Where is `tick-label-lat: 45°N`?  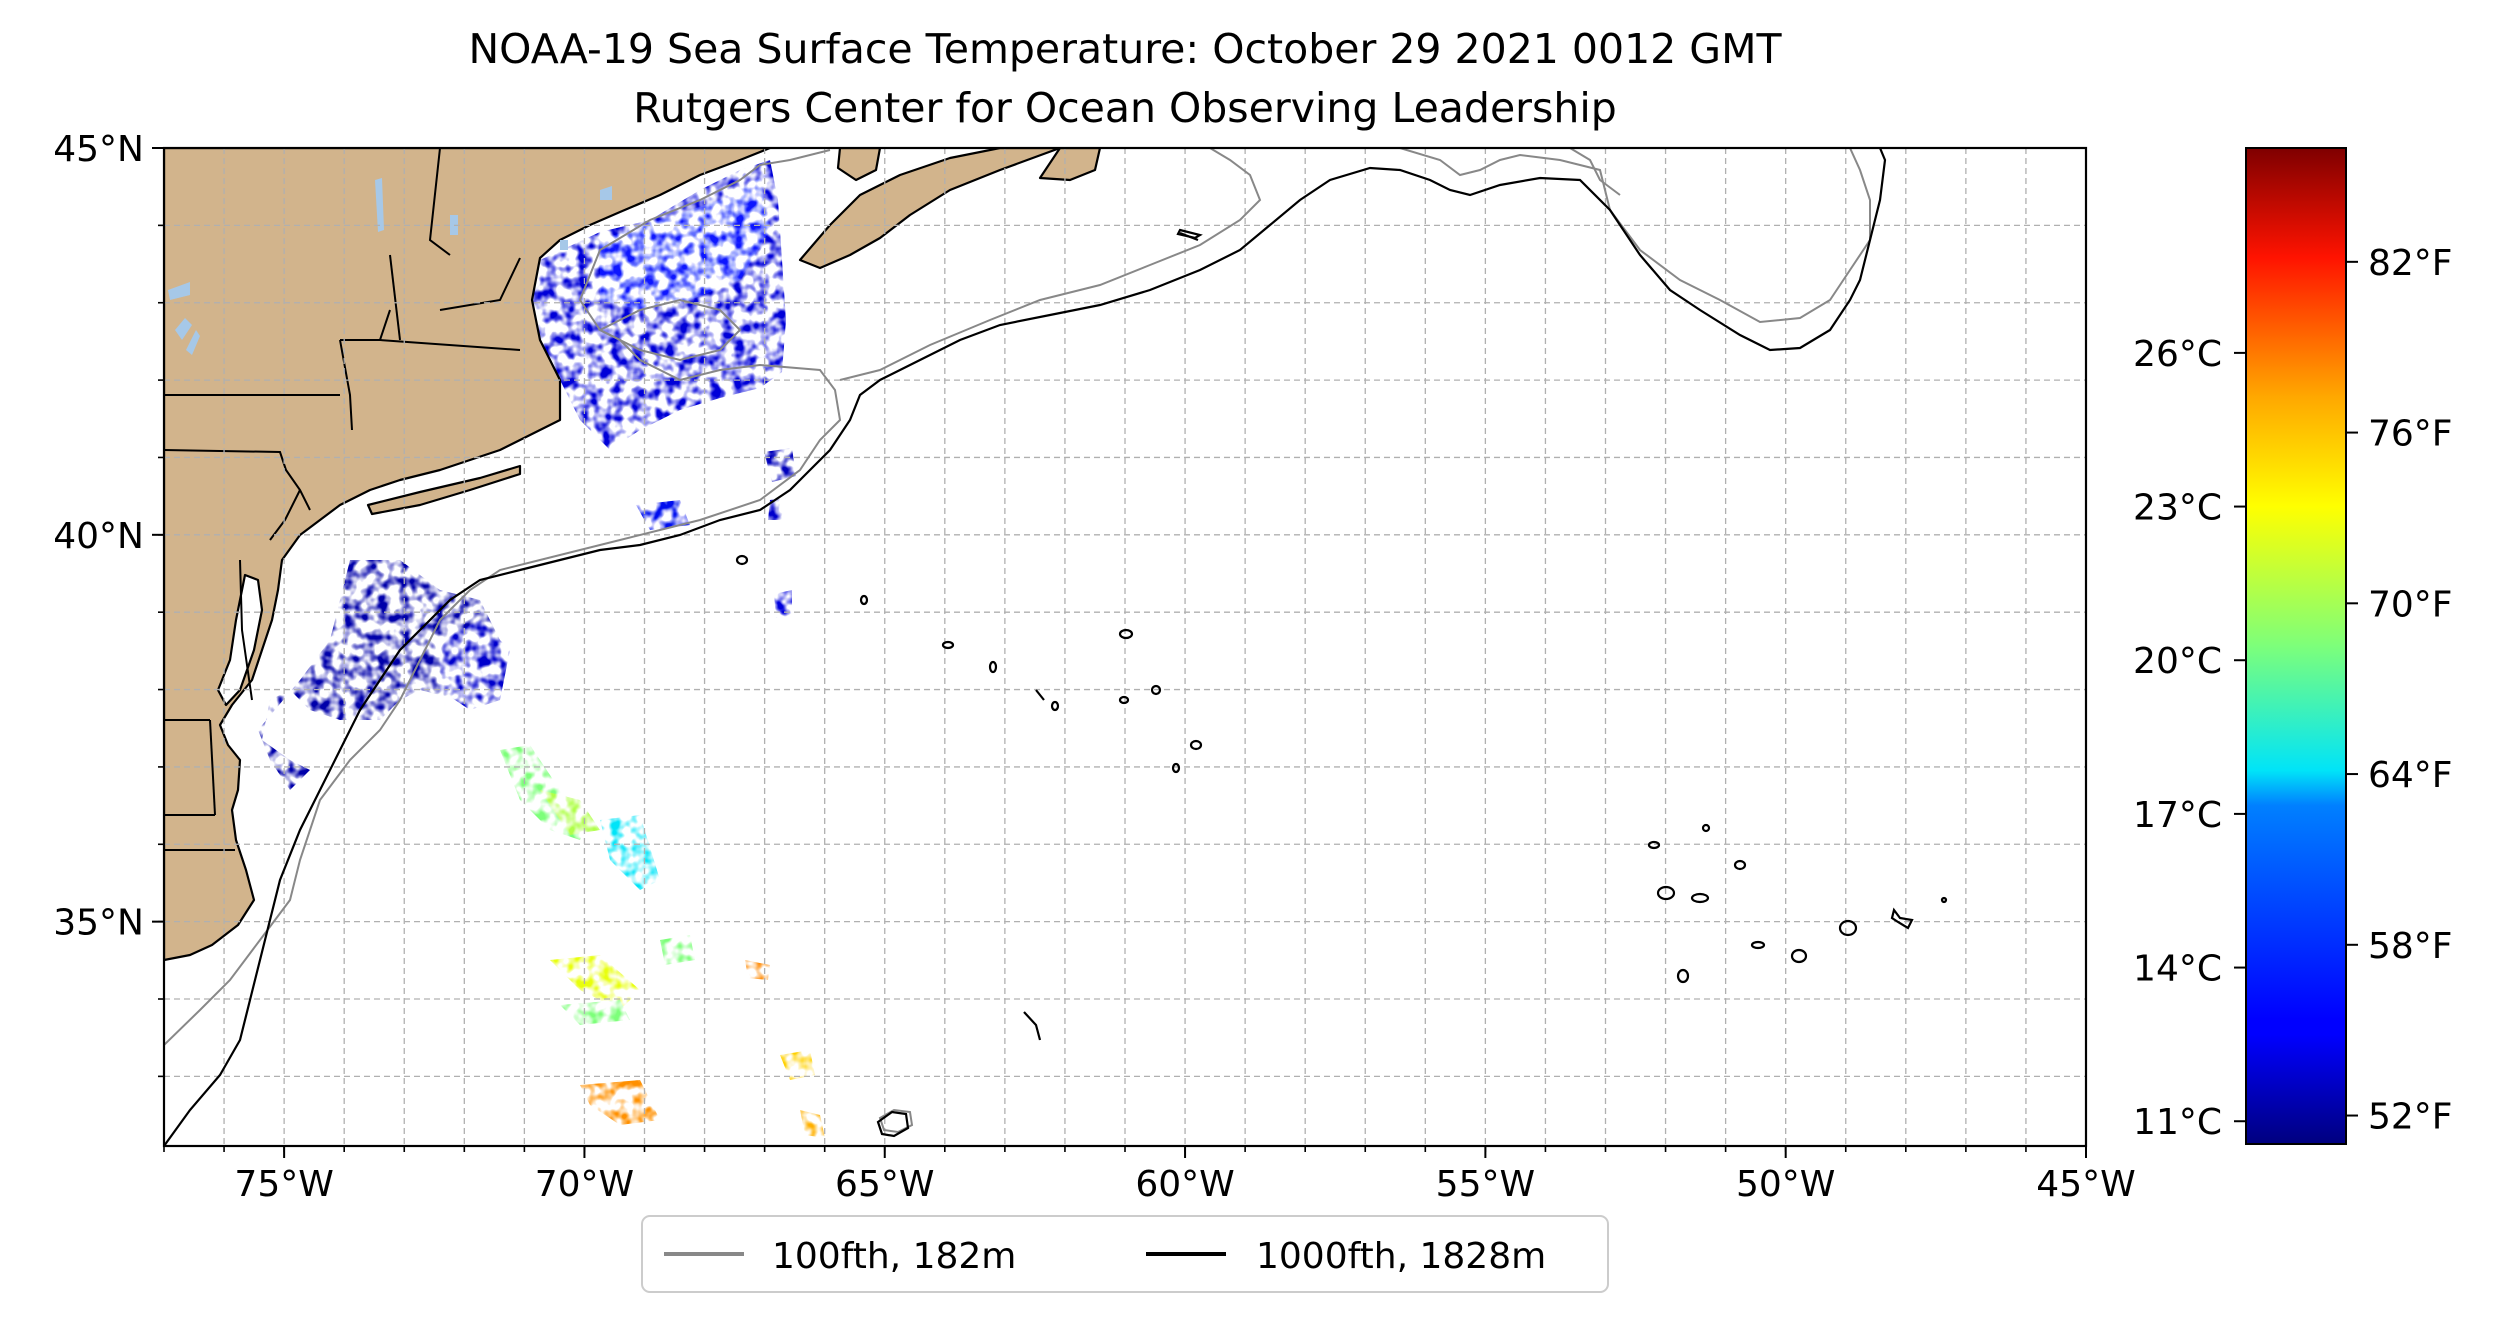
tick-label-lat: 45°N is located at coordinates (98, 149).